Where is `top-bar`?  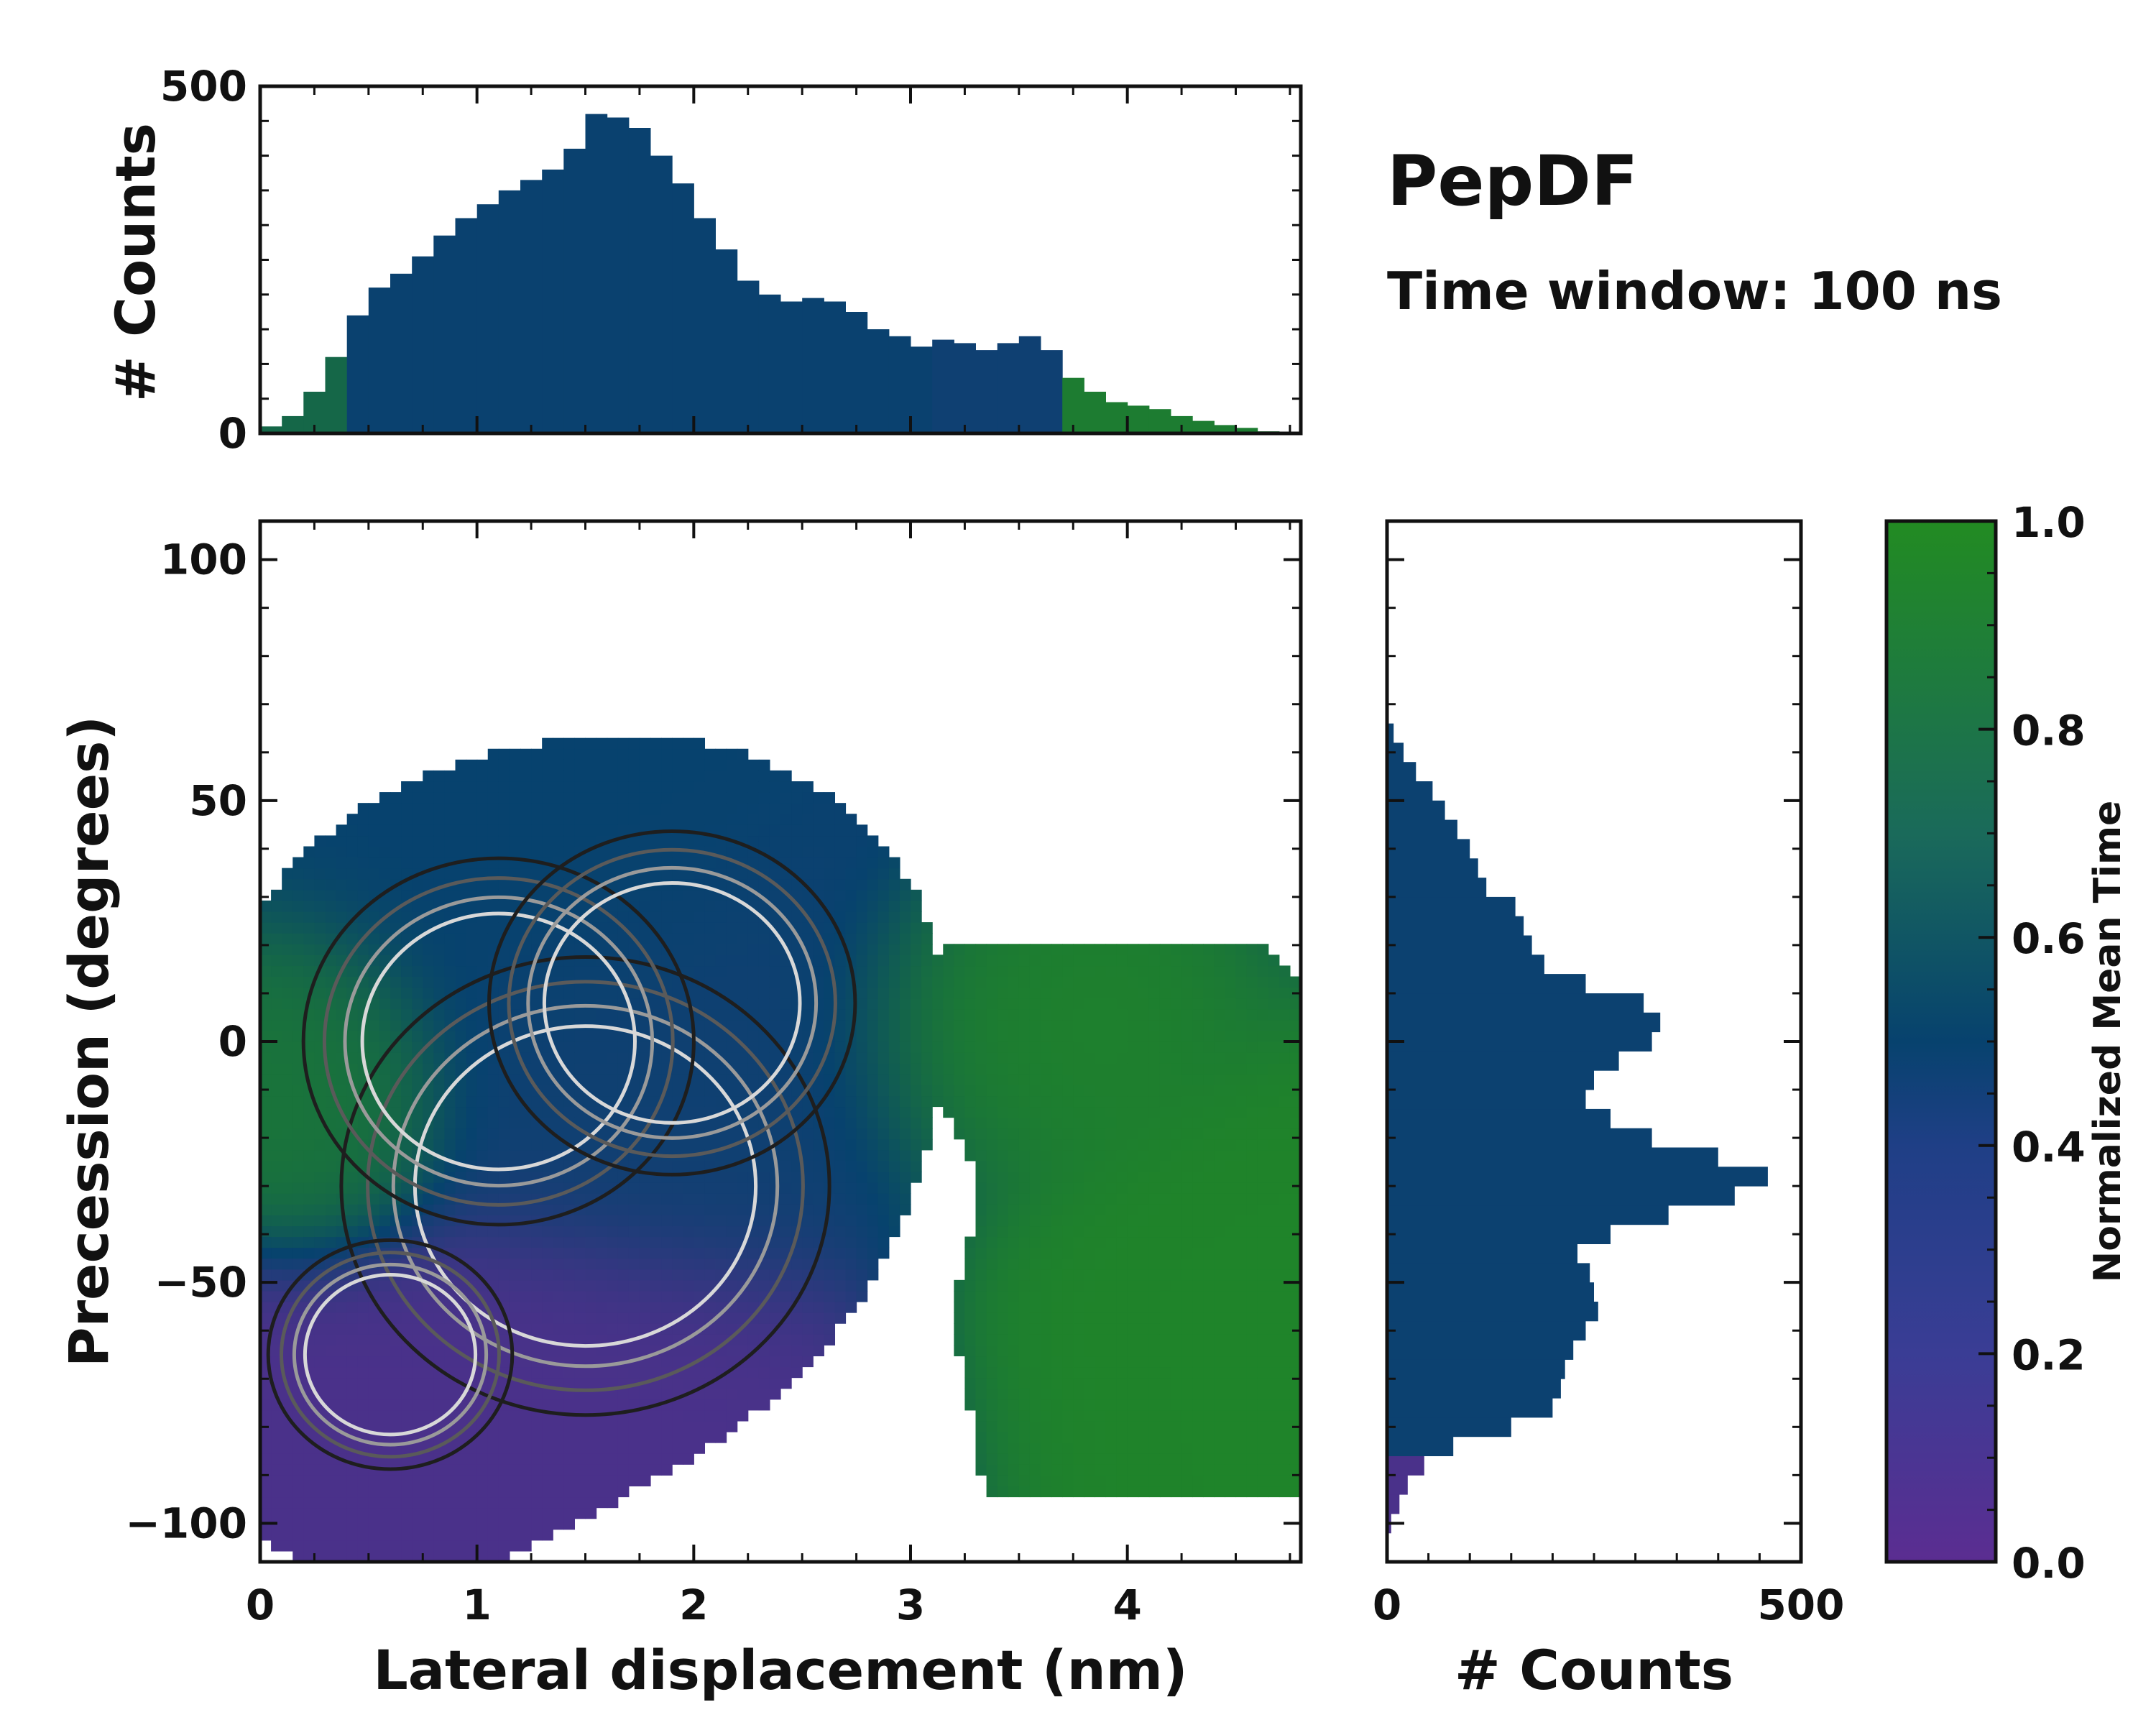 top-bar is located at coordinates (336, 394).